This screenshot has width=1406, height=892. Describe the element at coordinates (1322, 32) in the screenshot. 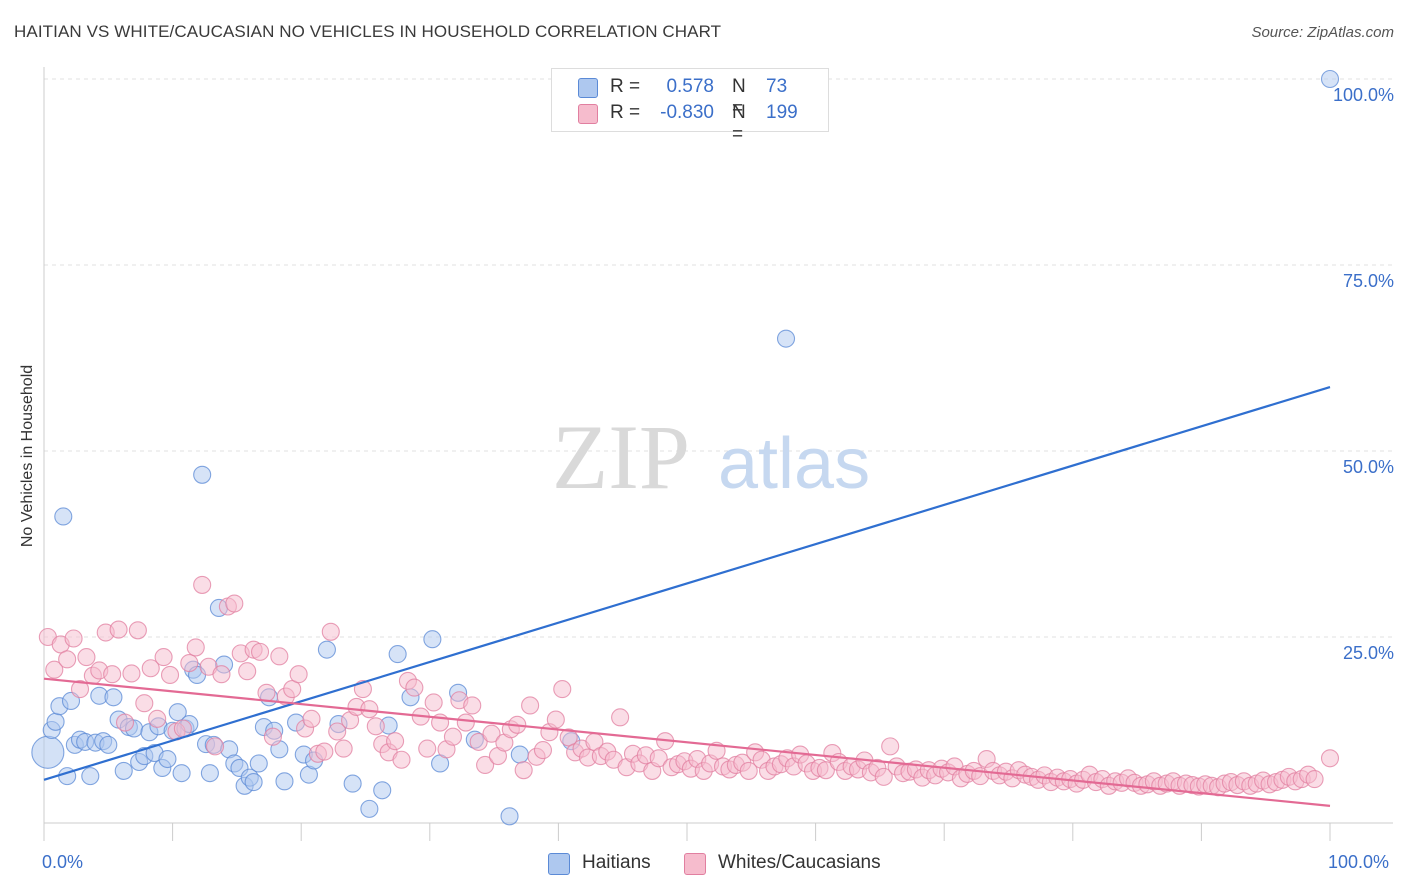

I see `source-label: Source: ZipAtlas.com` at that location.